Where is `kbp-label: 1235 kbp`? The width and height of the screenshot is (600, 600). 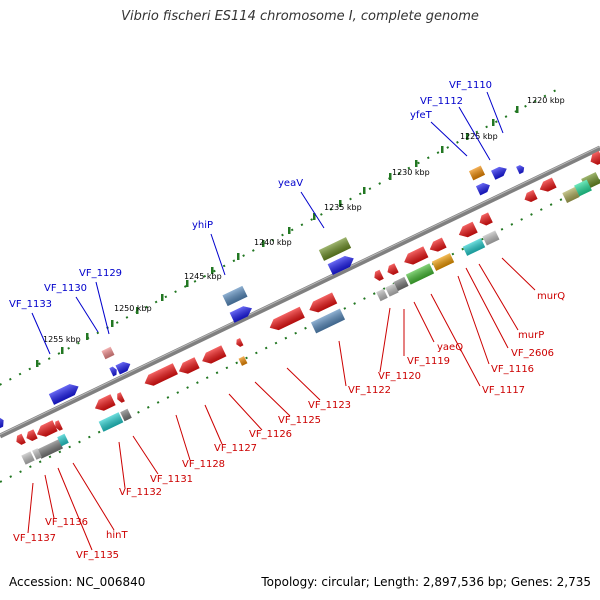
kbp-label: 1235 kbp is located at coordinates (343, 207).